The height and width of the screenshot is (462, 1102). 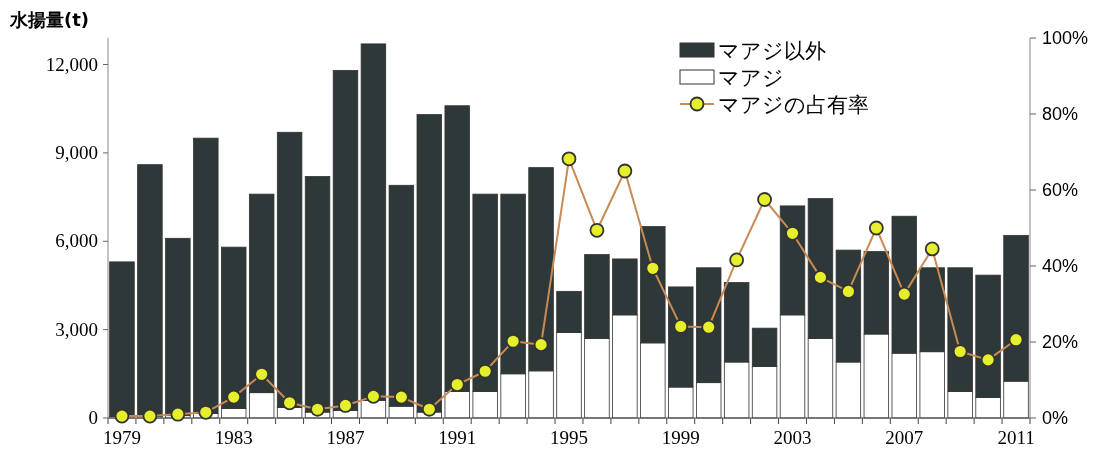 What do you see at coordinates (93, 417) in the screenshot?
I see `y-tick-label: 0` at bounding box center [93, 417].